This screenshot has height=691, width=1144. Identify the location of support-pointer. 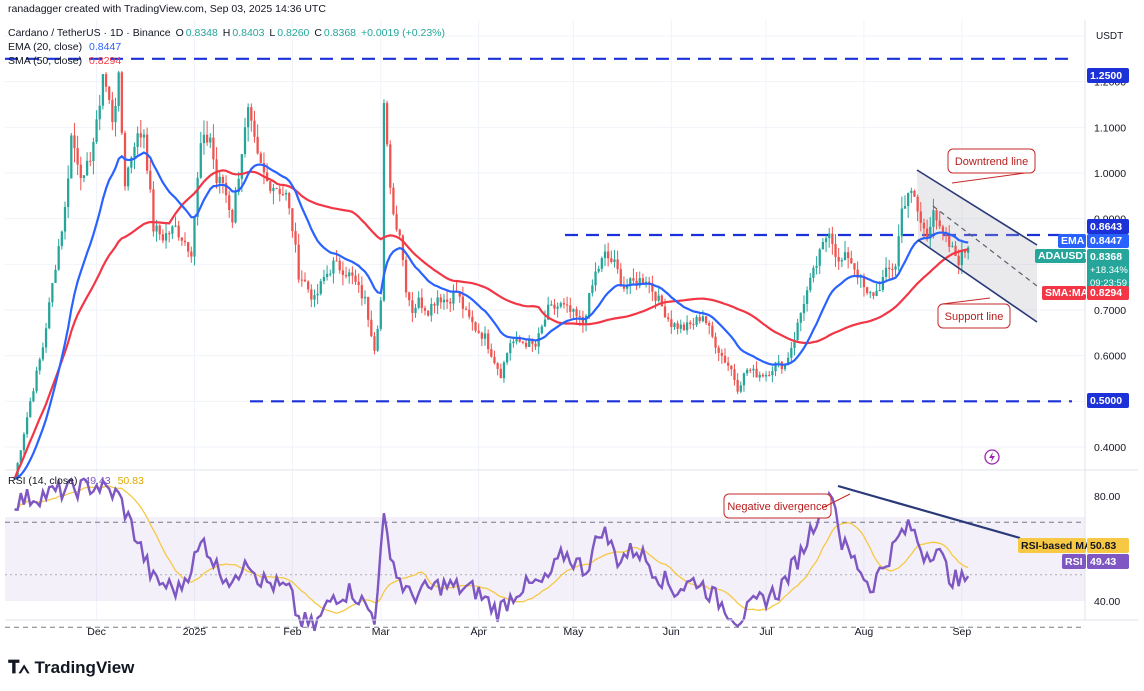
(966, 301).